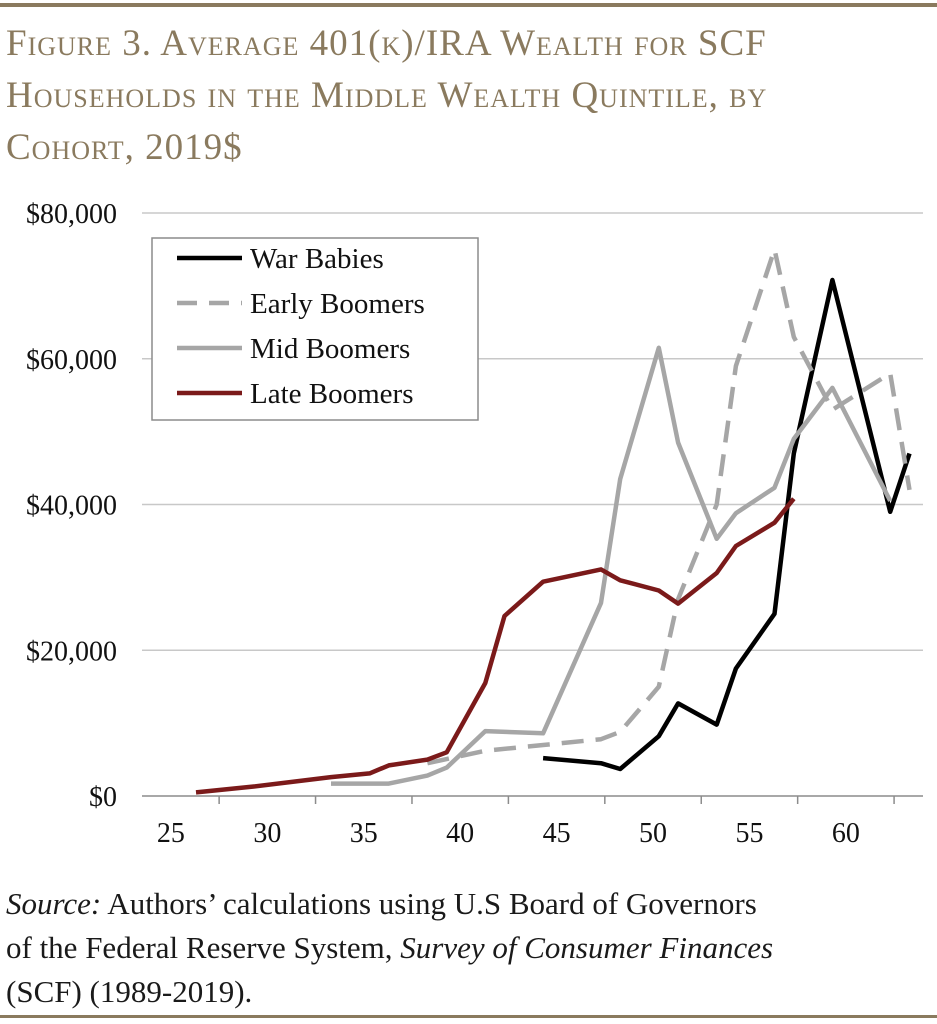 This screenshot has width=937, height=1024. Describe the element at coordinates (749, 833) in the screenshot. I see `x-tick-label: 55` at that location.